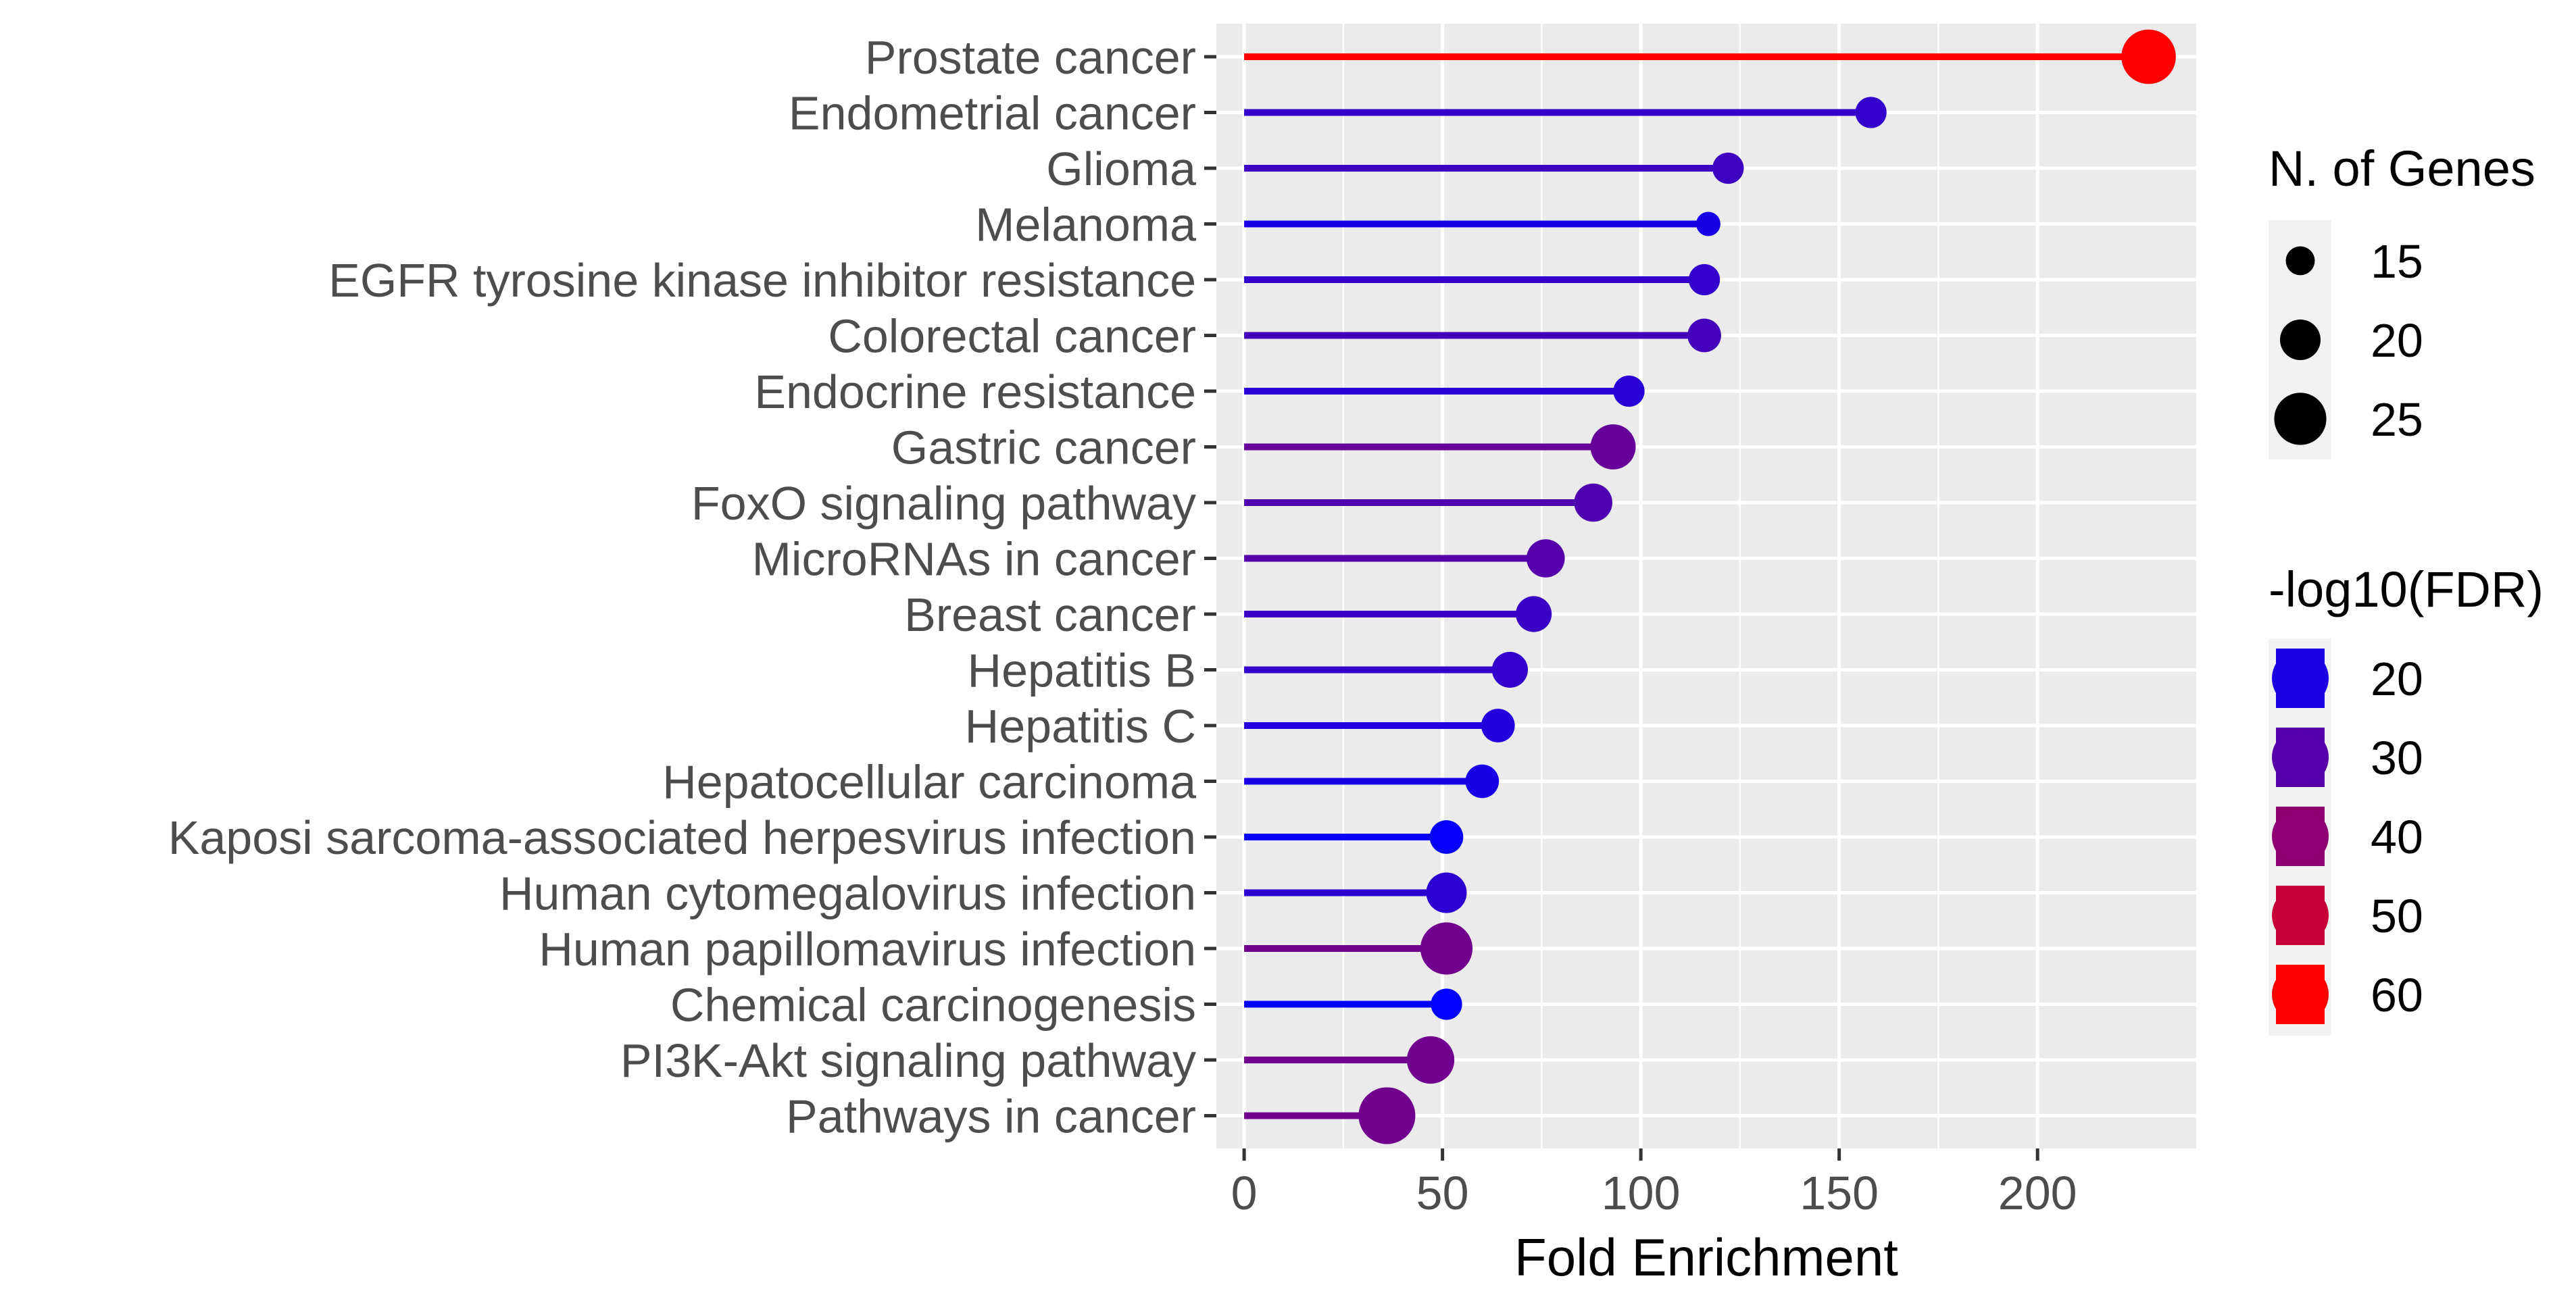 Image resolution: width=2576 pixels, height=1291 pixels. I want to click on y-tick-label: Pathways in cancer, so click(991, 1116).